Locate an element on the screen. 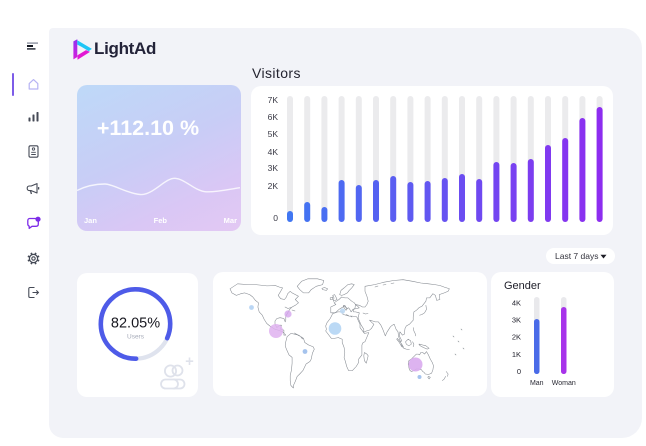 Image resolution: width=646 pixels, height=446 pixels. svg-text: 1K is located at coordinates (516, 354).